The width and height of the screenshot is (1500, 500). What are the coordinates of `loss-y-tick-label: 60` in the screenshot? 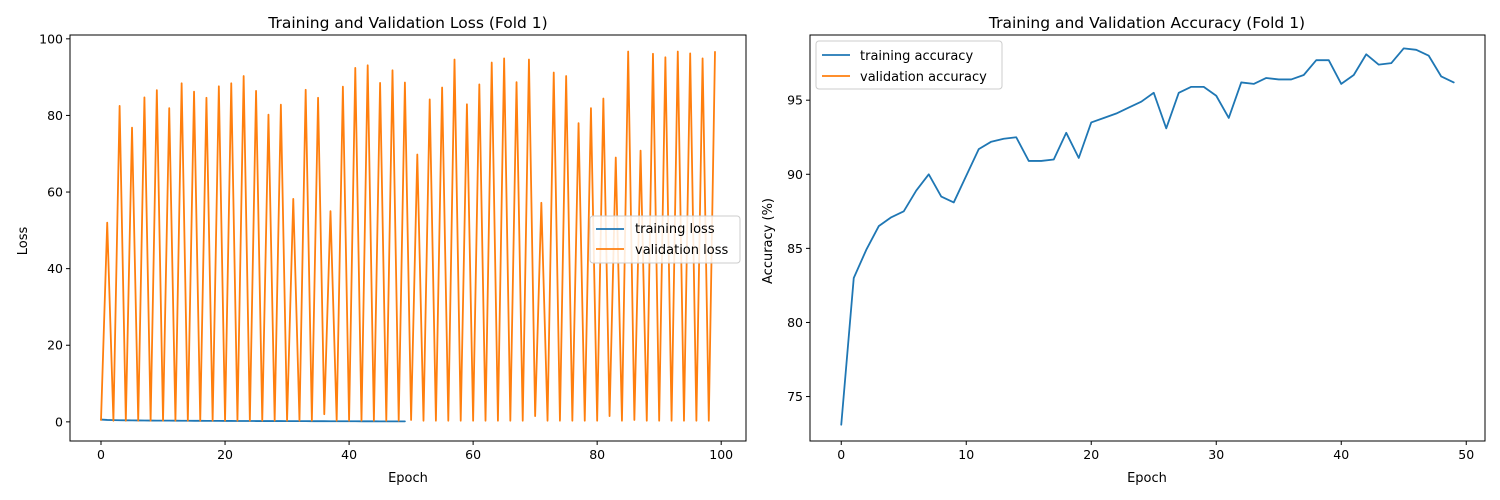 It's located at (55, 192).